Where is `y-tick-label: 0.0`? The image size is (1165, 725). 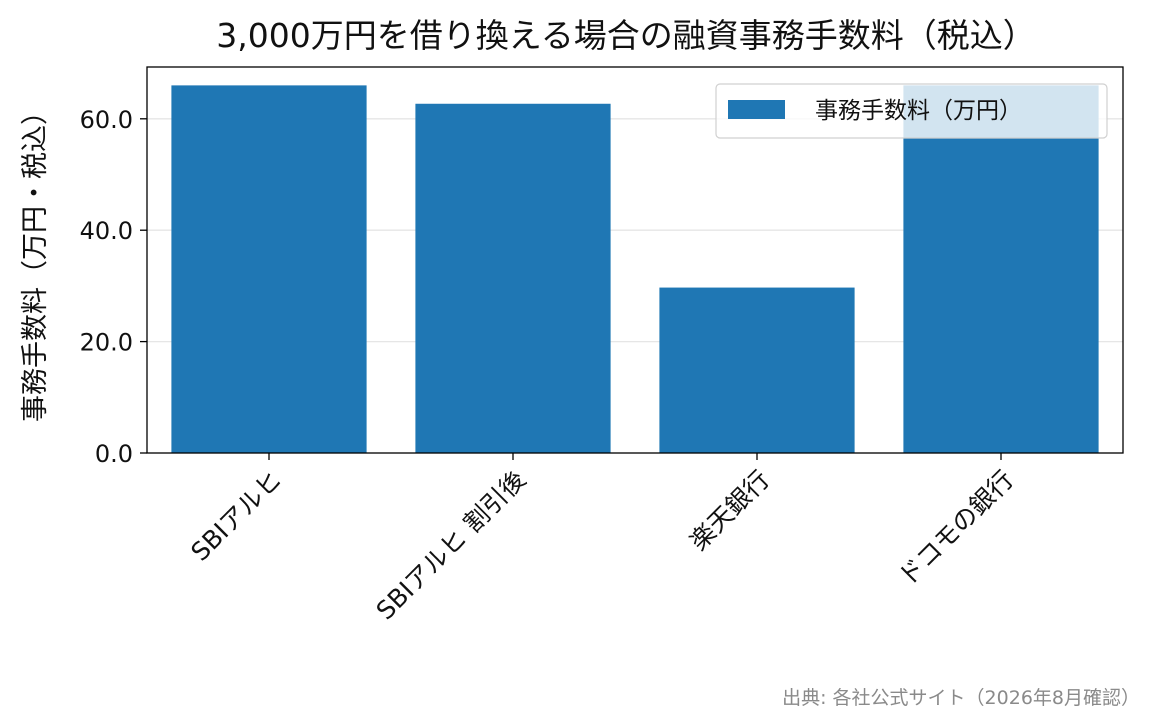 y-tick-label: 0.0 is located at coordinates (114, 454).